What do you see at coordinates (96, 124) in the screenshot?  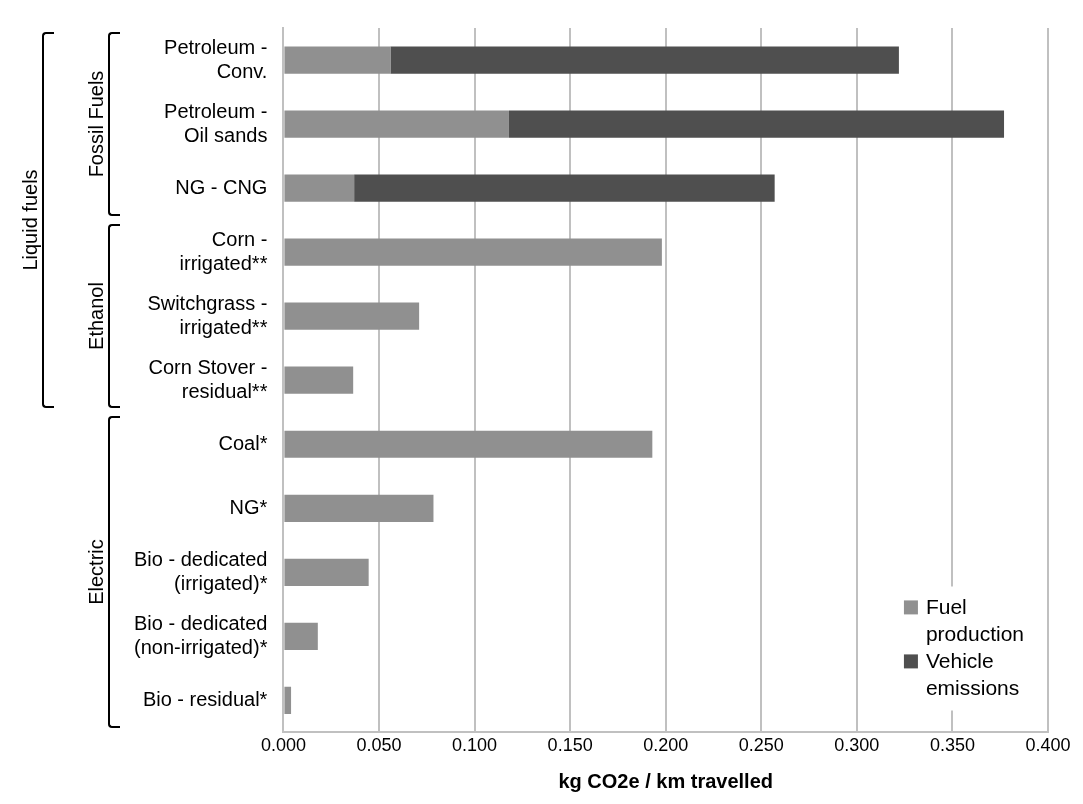 I see `text: Fossil Fuels` at bounding box center [96, 124].